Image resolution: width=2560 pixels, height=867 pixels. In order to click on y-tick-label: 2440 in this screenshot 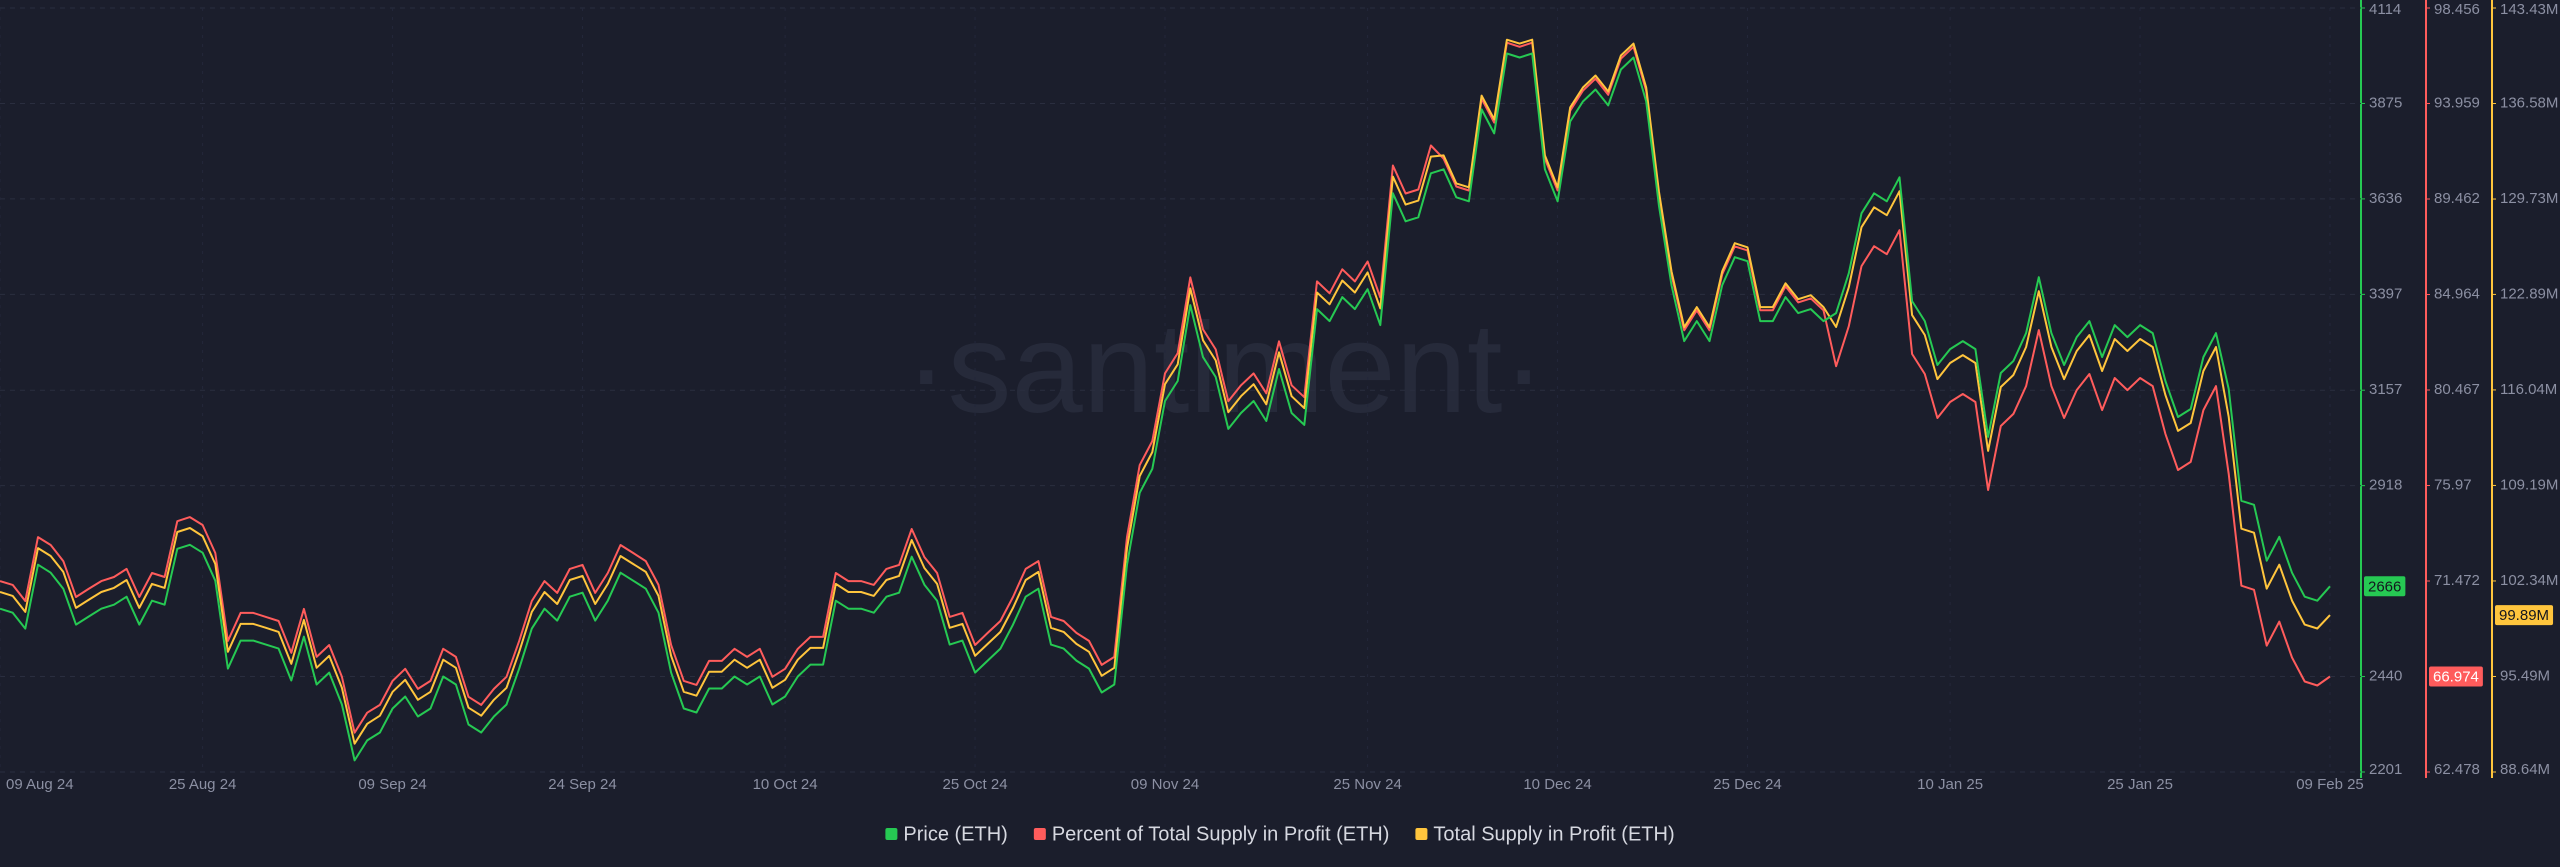, I will do `click(2385, 676)`.